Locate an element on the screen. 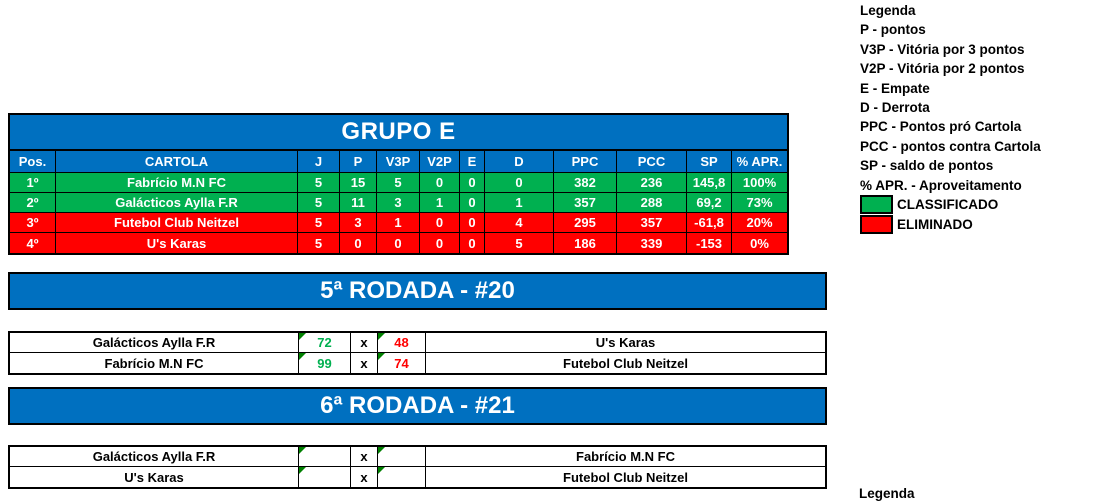 The image size is (1101, 501). classified-color-swatch is located at coordinates (876, 205).